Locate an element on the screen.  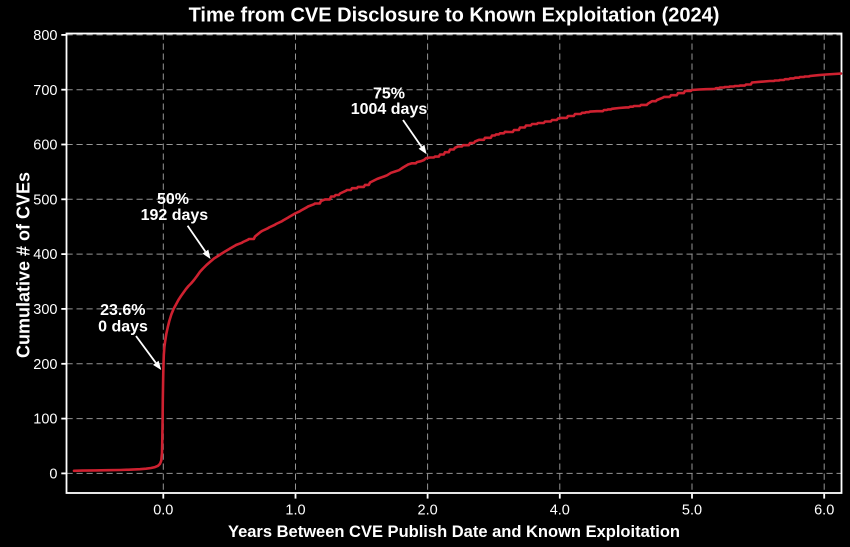
svg-text: 1.0 is located at coordinates (295, 511).